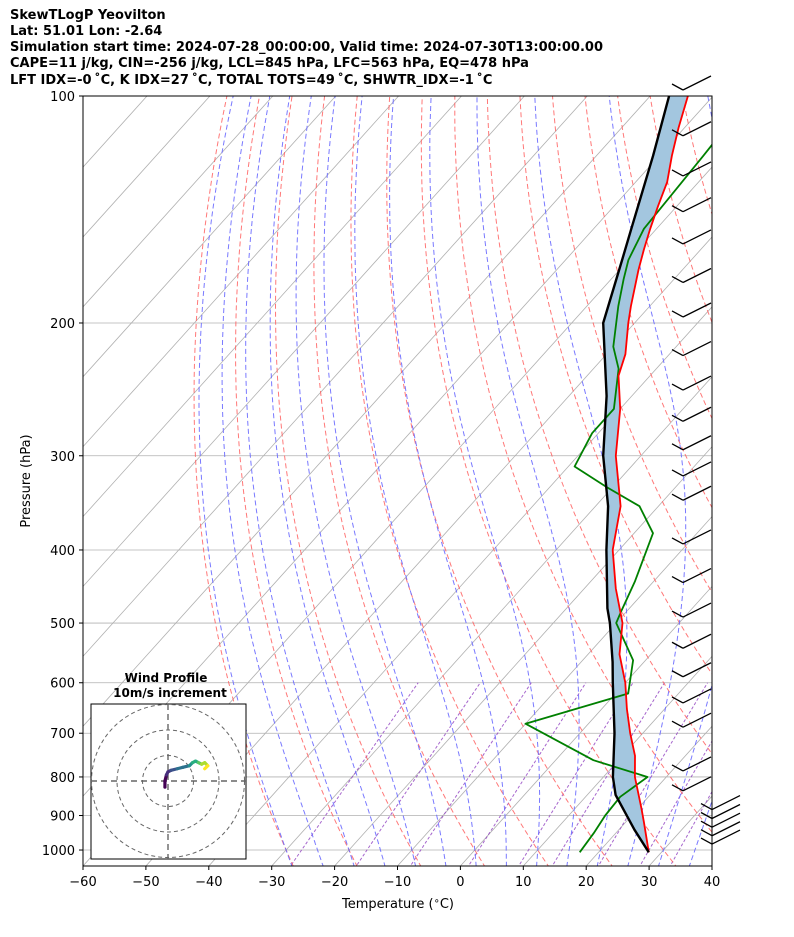 This screenshot has height=937, width=794. Describe the element at coordinates (271, 882) in the screenshot. I see `x-tick-label: −30` at that location.